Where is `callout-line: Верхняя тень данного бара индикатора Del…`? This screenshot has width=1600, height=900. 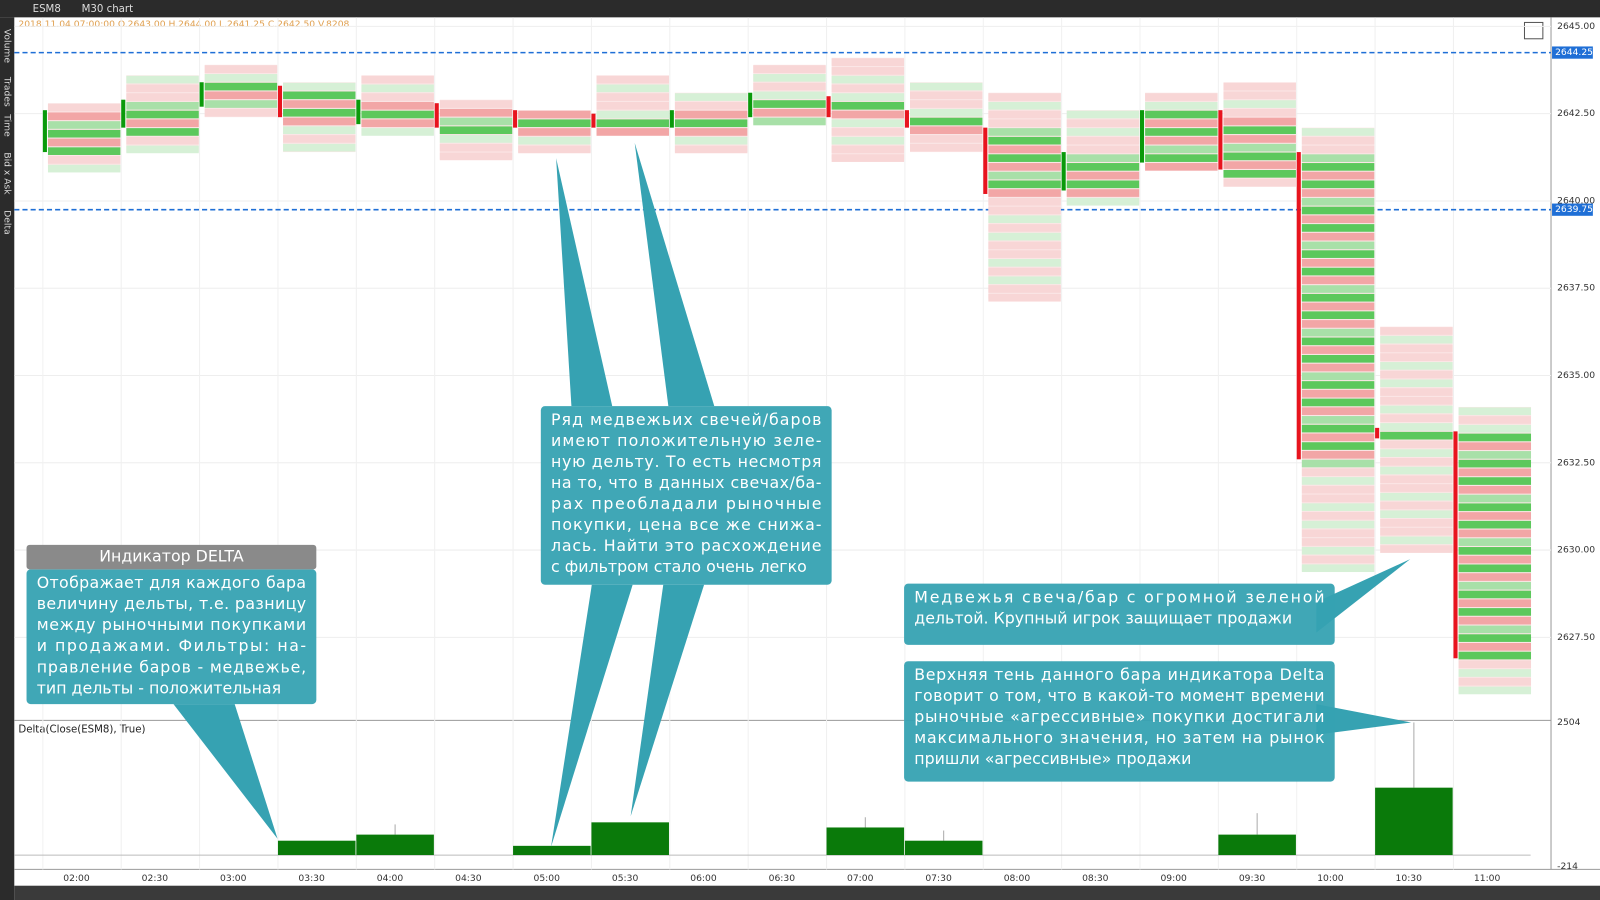
callout-line: Верхняя тень данного бара индикатора Del… is located at coordinates (1119, 674).